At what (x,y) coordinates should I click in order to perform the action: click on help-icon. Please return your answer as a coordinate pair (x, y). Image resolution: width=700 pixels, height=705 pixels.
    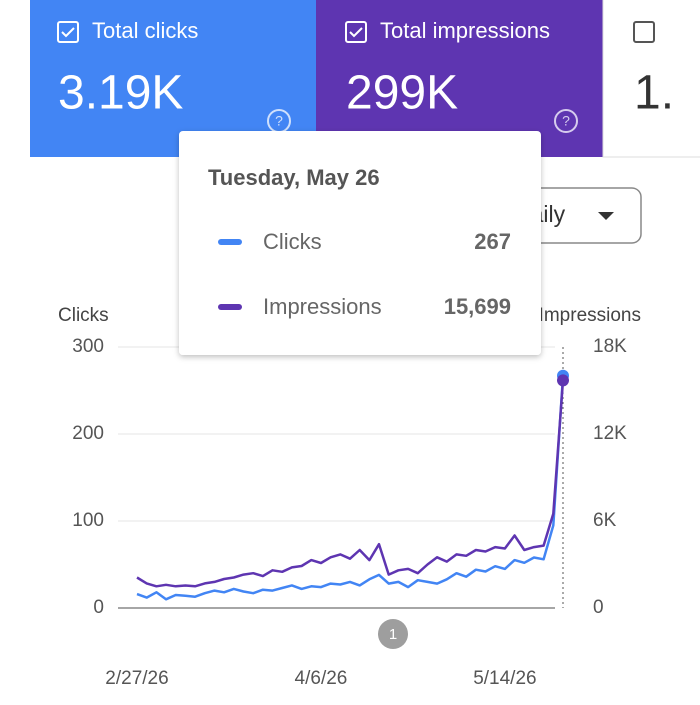
    Looking at the image, I should click on (566, 121).